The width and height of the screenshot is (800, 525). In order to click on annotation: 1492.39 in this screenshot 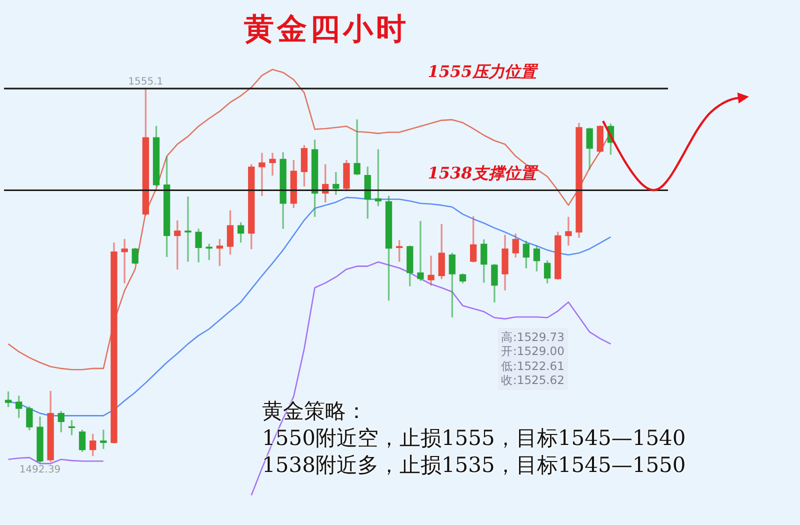, I will do `click(40, 470)`.